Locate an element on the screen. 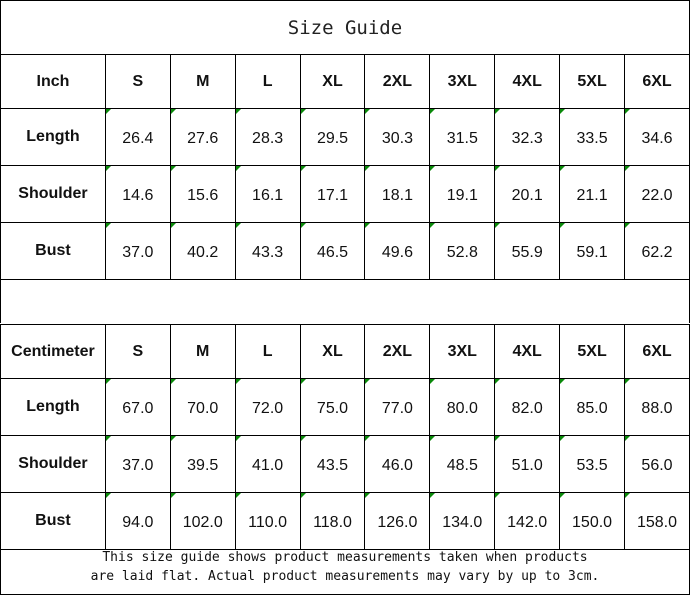 This screenshot has width=690, height=596. measurement-value: 46.5 is located at coordinates (332, 251).